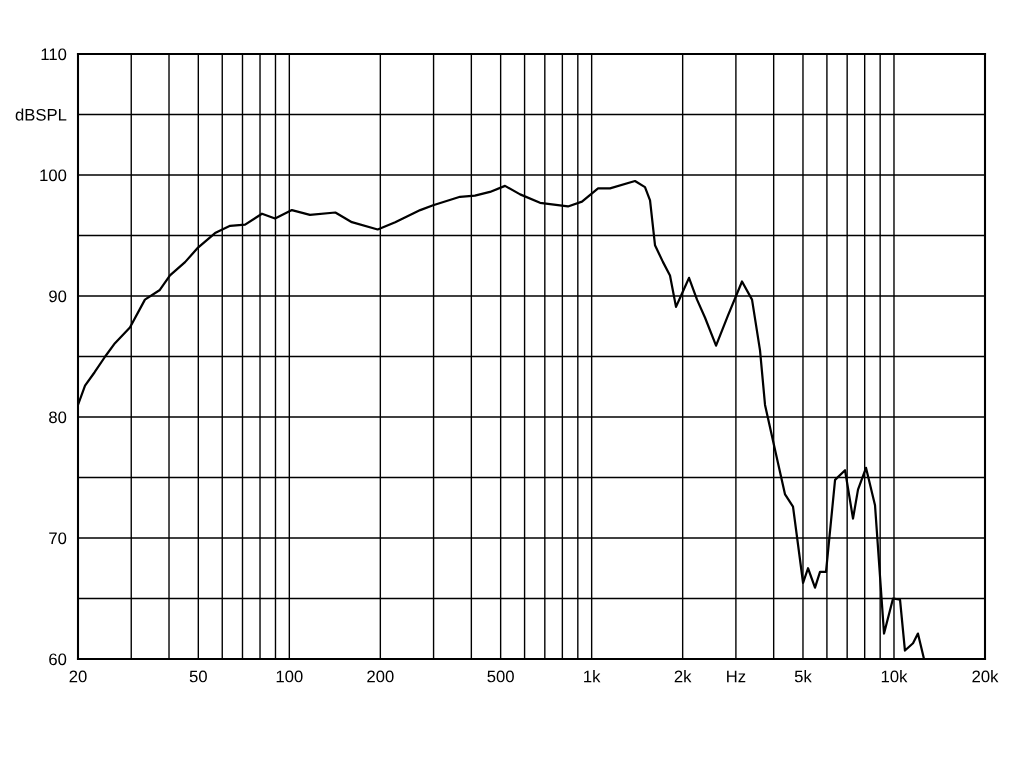 The width and height of the screenshot is (1024, 768). What do you see at coordinates (894, 676) in the screenshot?
I see `x-tick-label: 10k` at bounding box center [894, 676].